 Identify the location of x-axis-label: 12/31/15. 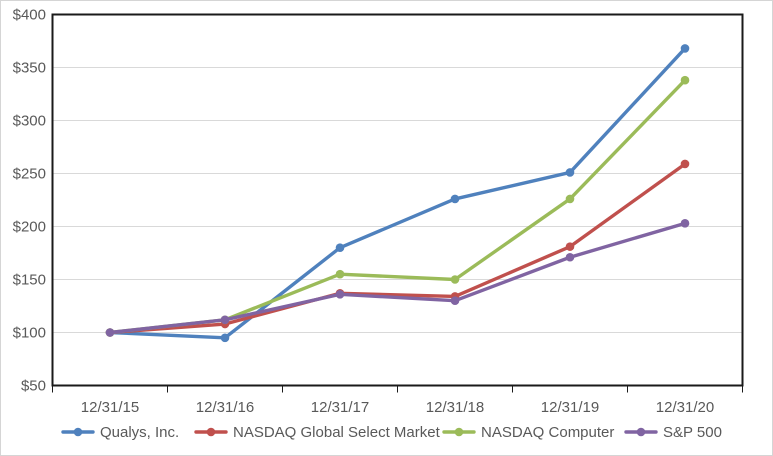
(110, 407).